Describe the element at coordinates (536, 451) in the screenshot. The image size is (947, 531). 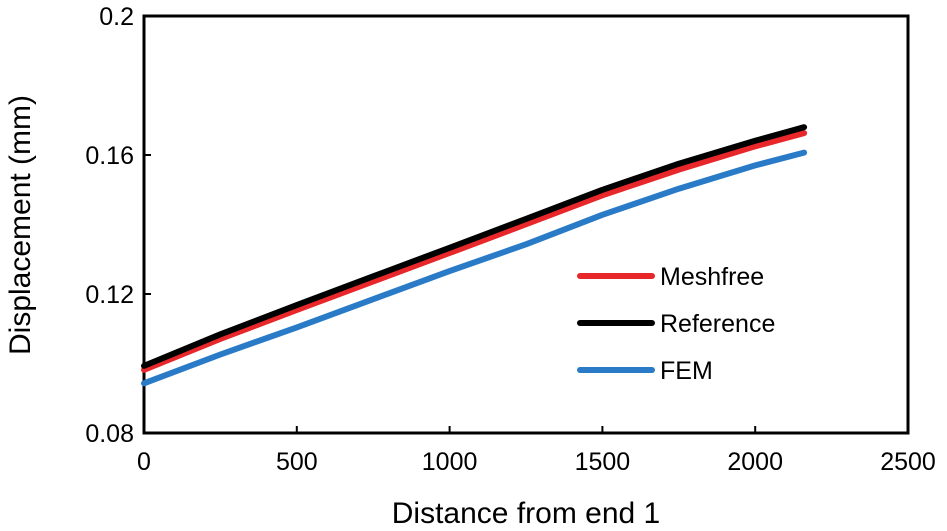
I see `x-axis-ticks: 0 500 1000 1500 2000 2500` at that location.